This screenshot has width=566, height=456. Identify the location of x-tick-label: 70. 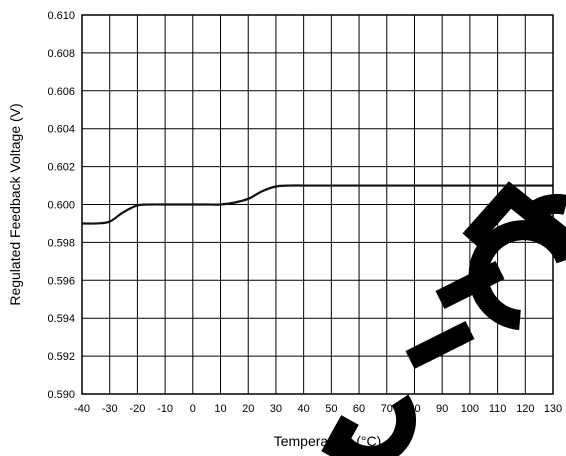
(387, 409).